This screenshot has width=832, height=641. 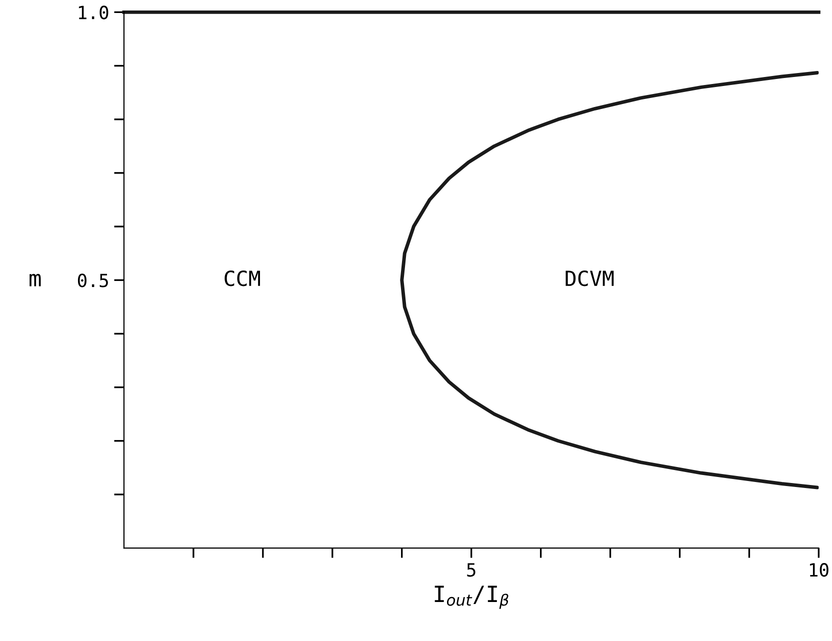 What do you see at coordinates (819, 570) in the screenshot?
I see `x-tick-label: 10` at bounding box center [819, 570].